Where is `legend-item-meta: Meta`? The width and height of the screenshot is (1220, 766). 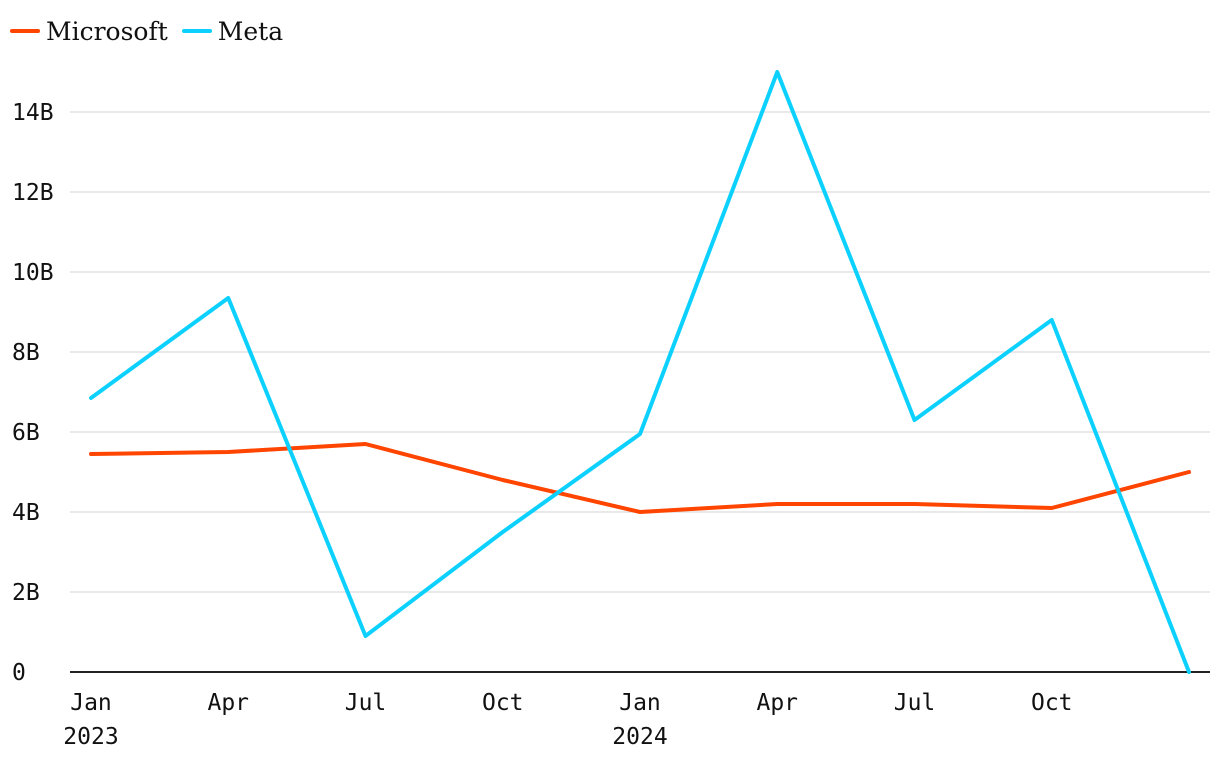 legend-item-meta: Meta is located at coordinates (232, 31).